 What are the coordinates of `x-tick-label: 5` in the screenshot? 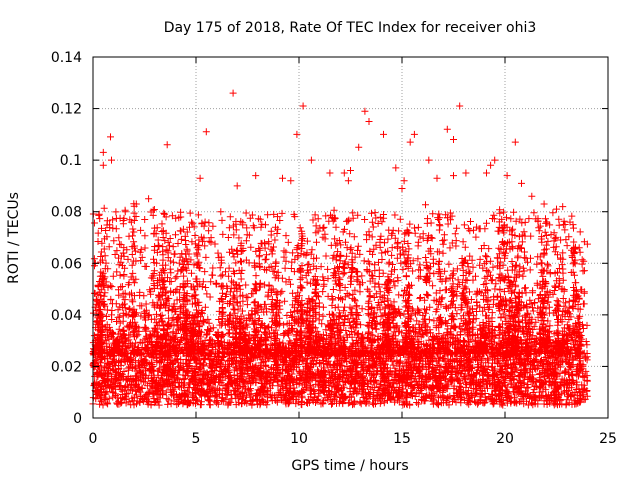 It's located at (196, 439).